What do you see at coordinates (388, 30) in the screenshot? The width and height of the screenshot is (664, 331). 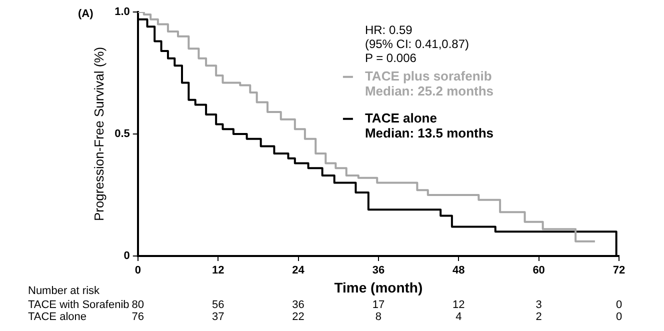 I see `annotation: HR: 0.59` at bounding box center [388, 30].